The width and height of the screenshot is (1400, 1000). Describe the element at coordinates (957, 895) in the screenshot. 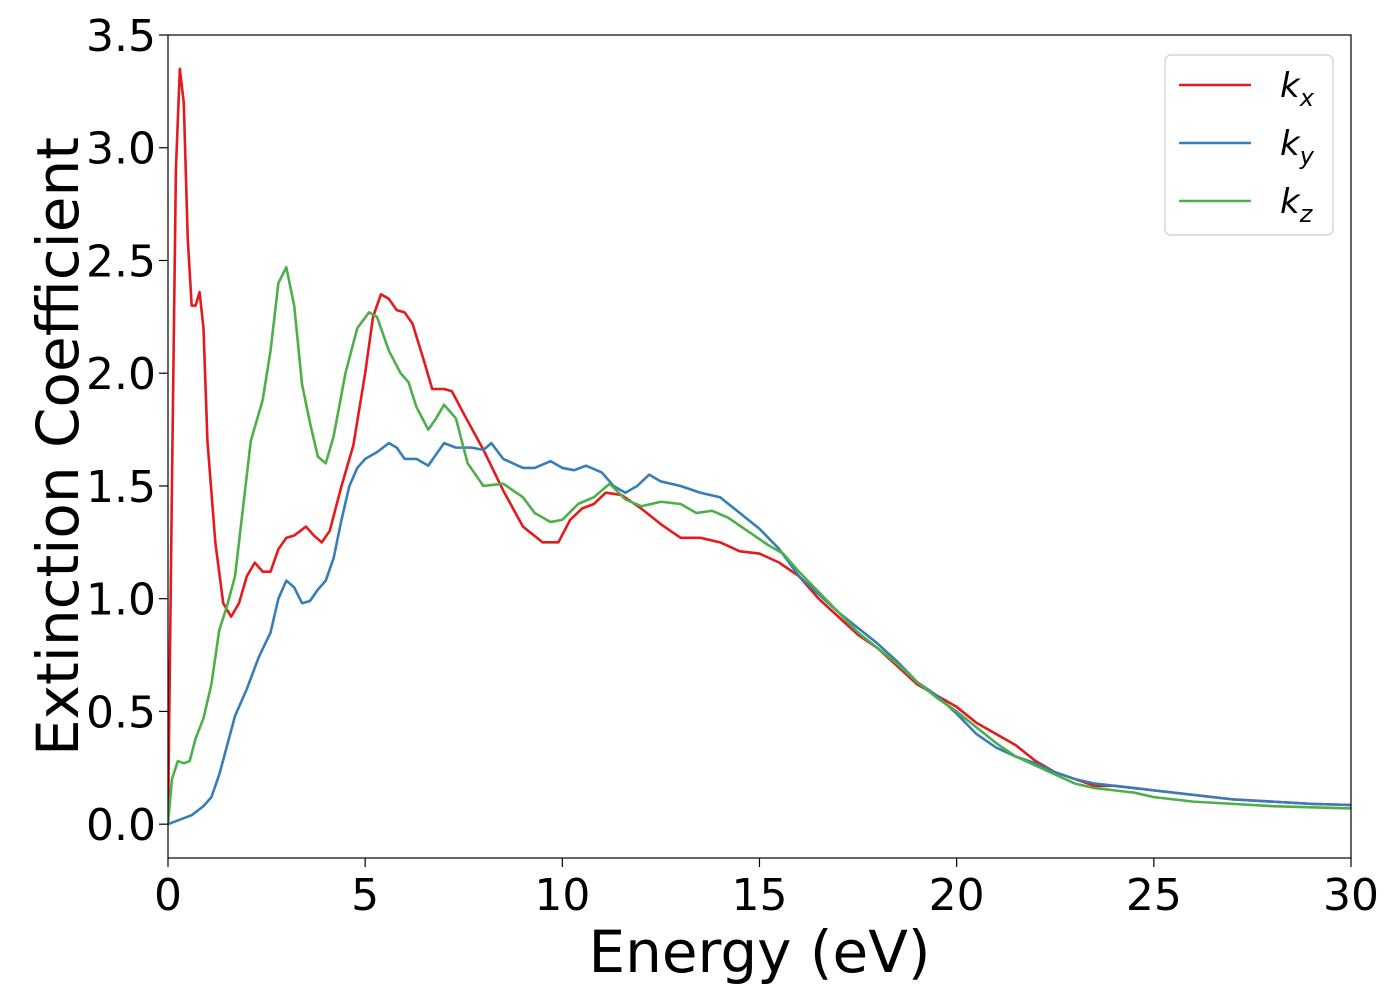

I see `x-tick-label: 20` at that location.